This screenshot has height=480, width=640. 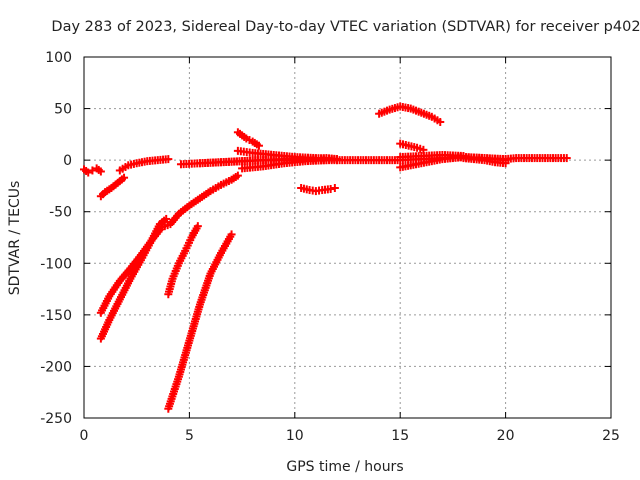 I want to click on series-sat-j, so click(x=248, y=139).